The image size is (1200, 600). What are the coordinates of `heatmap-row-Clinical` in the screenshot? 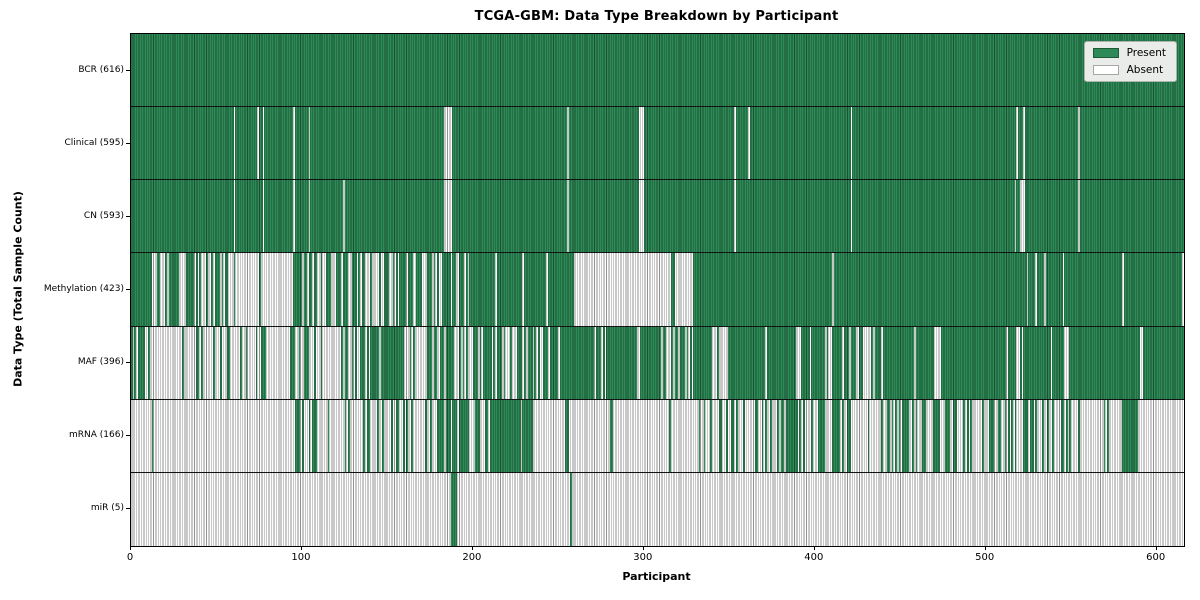 It's located at (657, 144).